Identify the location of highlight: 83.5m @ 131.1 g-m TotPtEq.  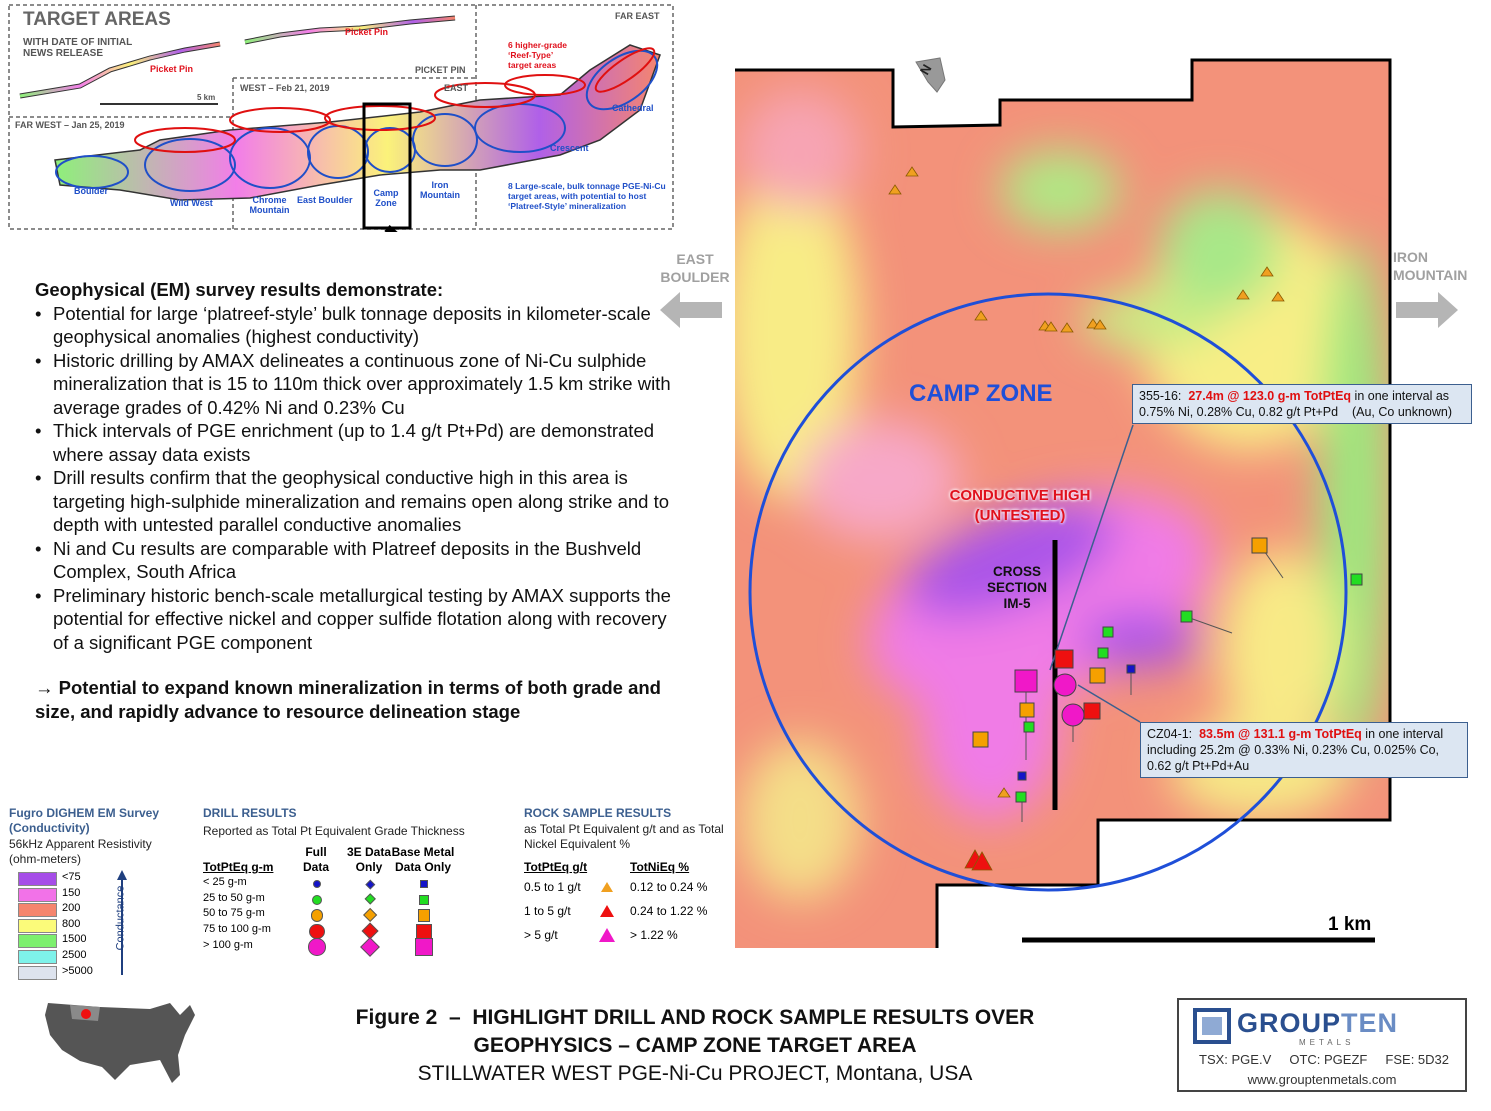
(1280, 734).